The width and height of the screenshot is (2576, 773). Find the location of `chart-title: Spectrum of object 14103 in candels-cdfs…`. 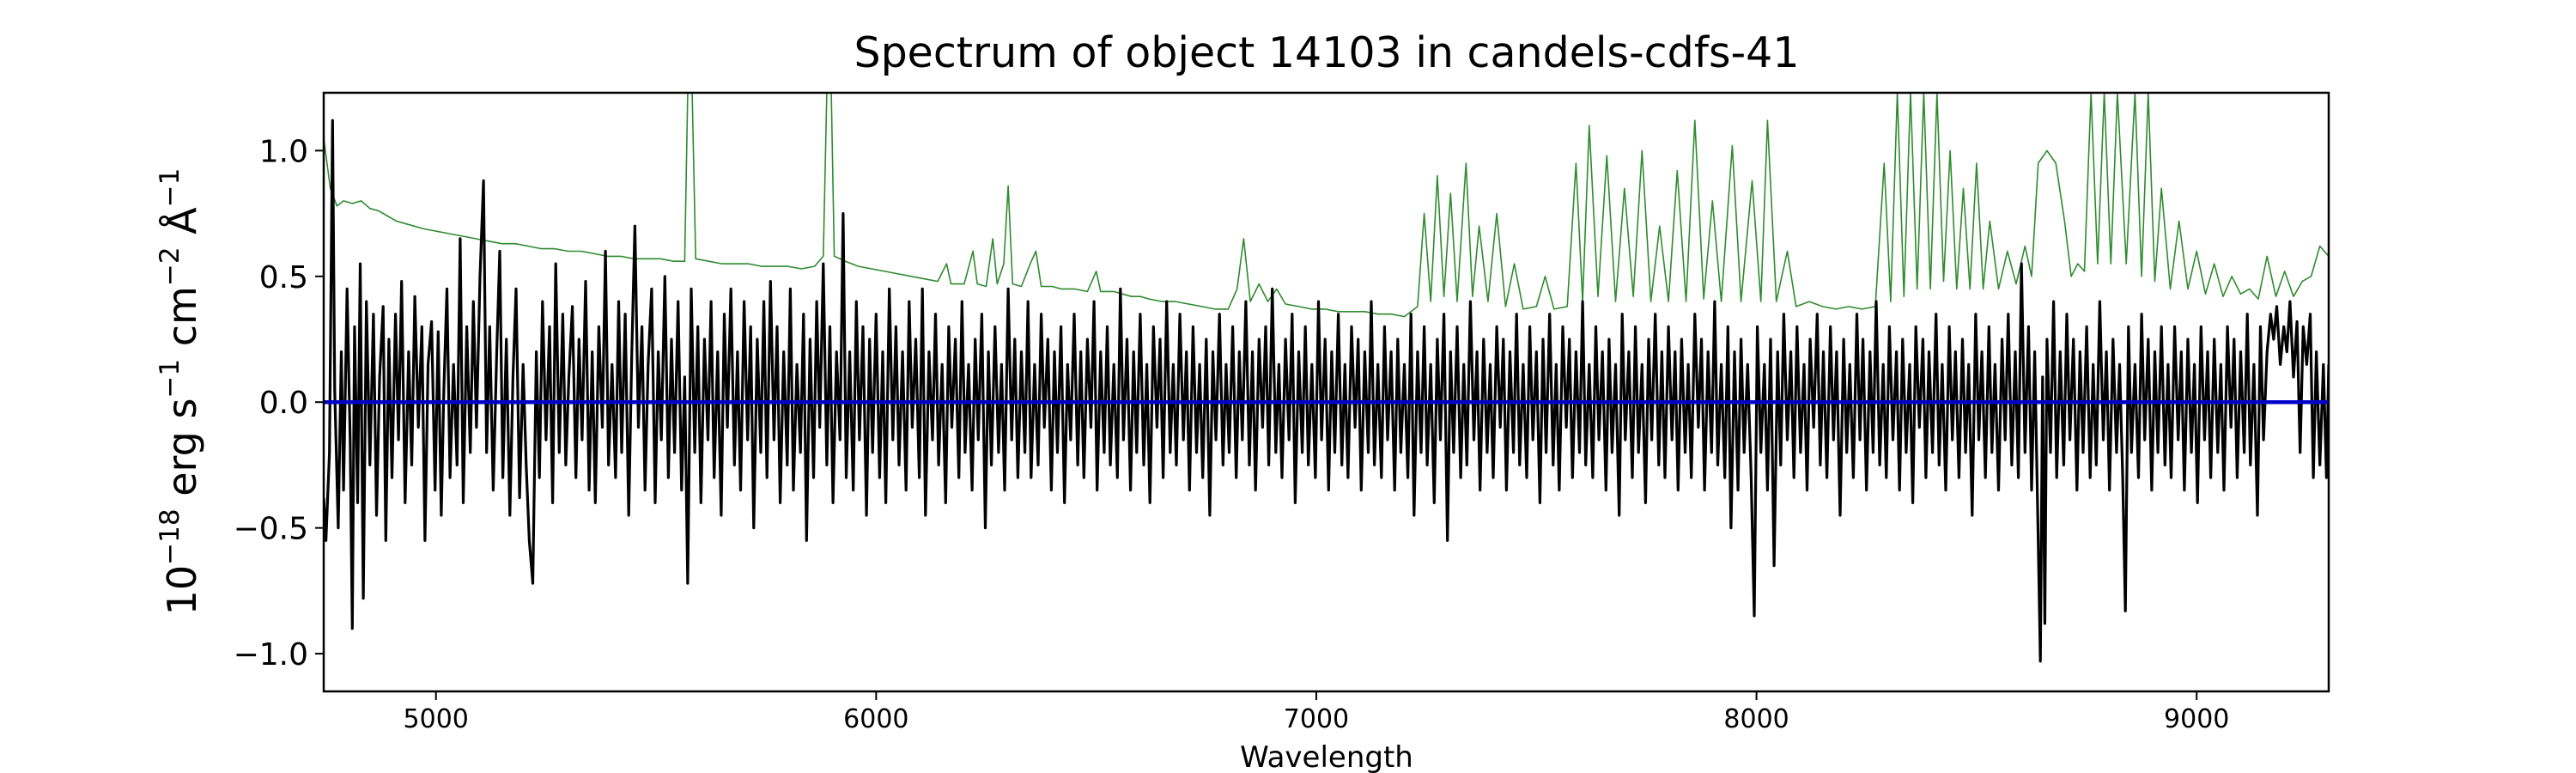

chart-title: Spectrum of object 14103 in candels-cdfs… is located at coordinates (1327, 52).